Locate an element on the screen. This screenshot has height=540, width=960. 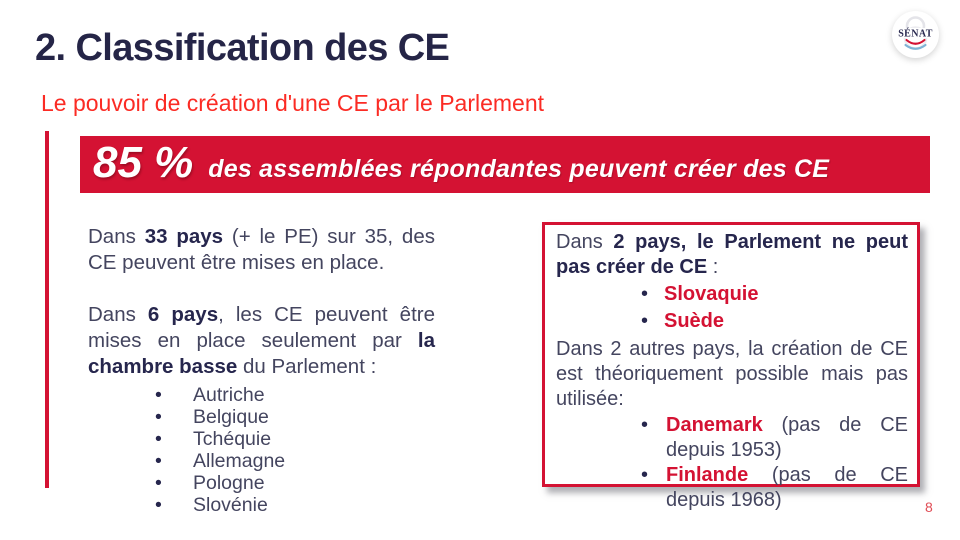
senat-logo-icon: SÉNAT is located at coordinates (915, 33).